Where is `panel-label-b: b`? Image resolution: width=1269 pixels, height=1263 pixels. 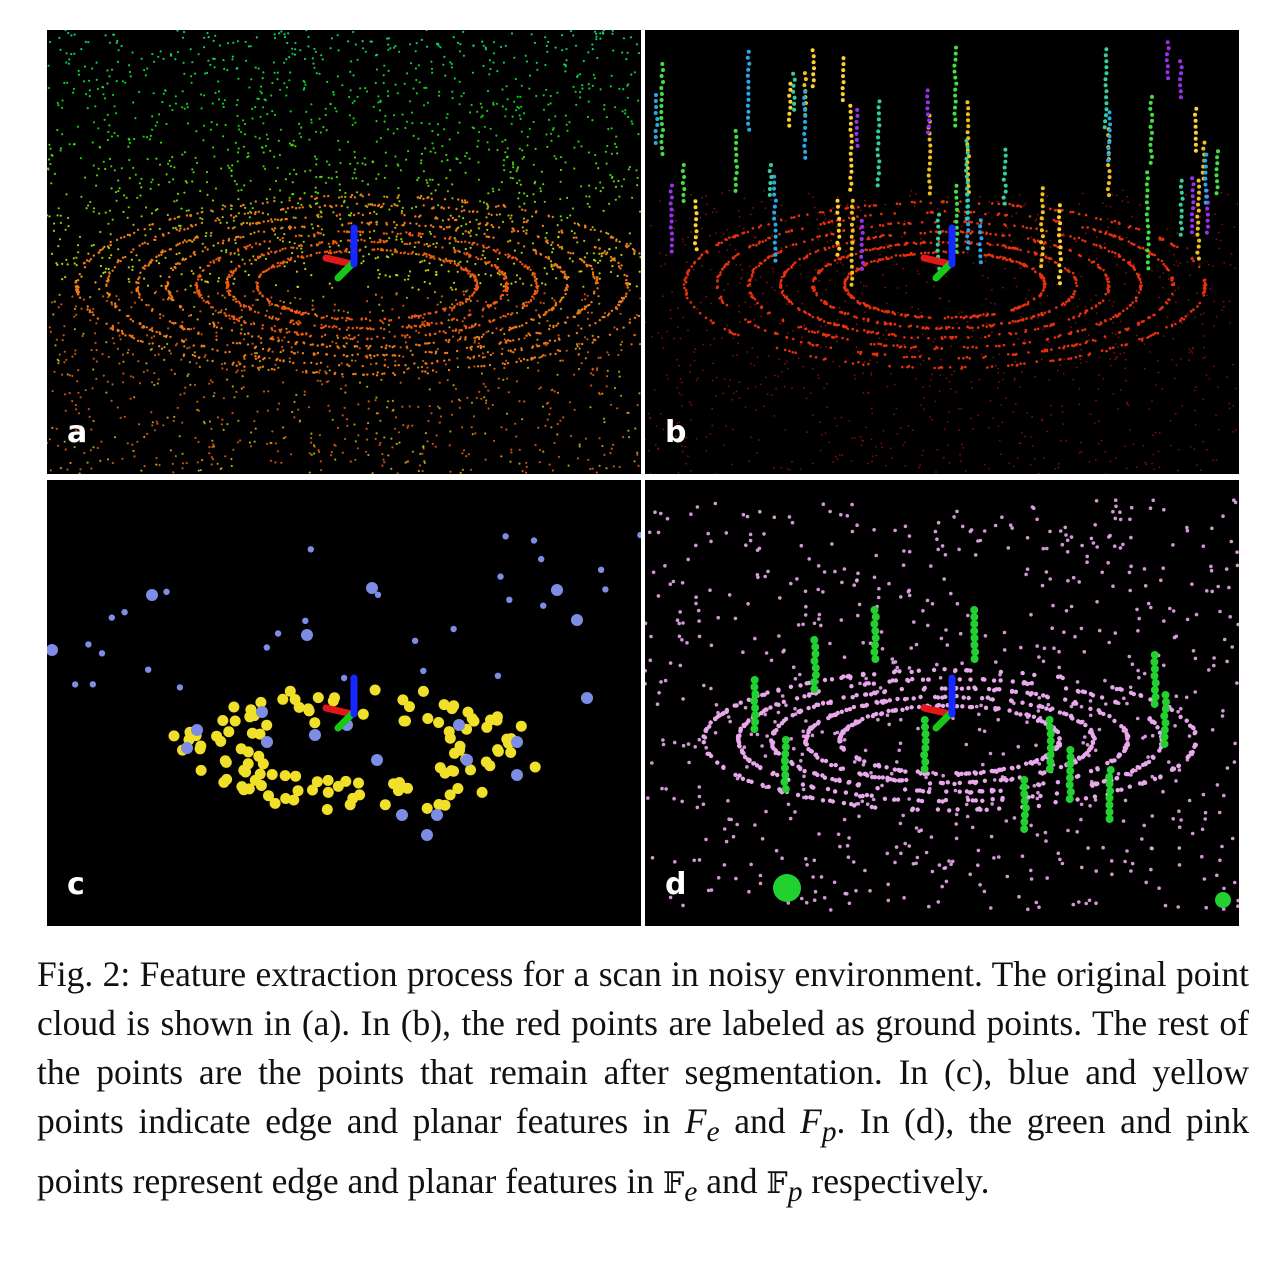
panel-label-b: b is located at coordinates (676, 432).